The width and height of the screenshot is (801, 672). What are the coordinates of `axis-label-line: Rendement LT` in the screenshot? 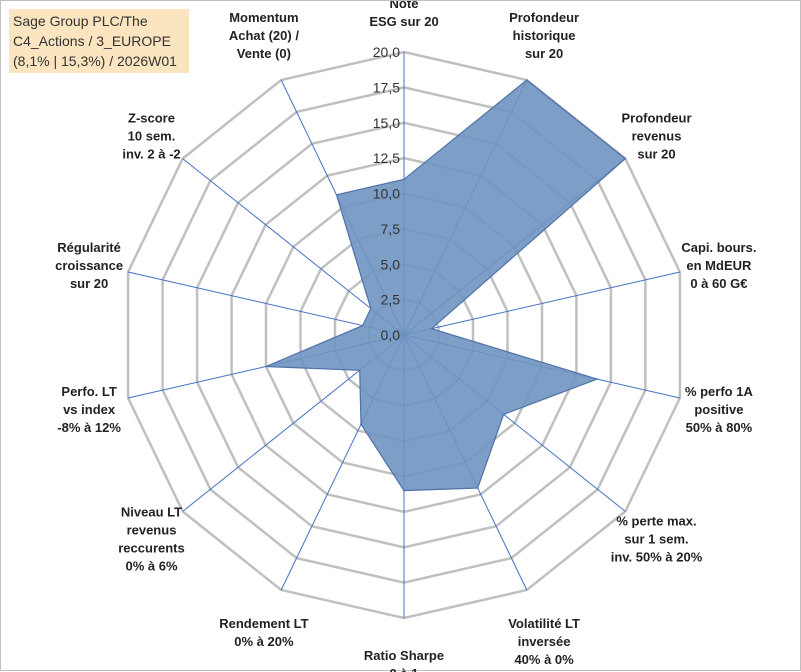 It's located at (263, 623).